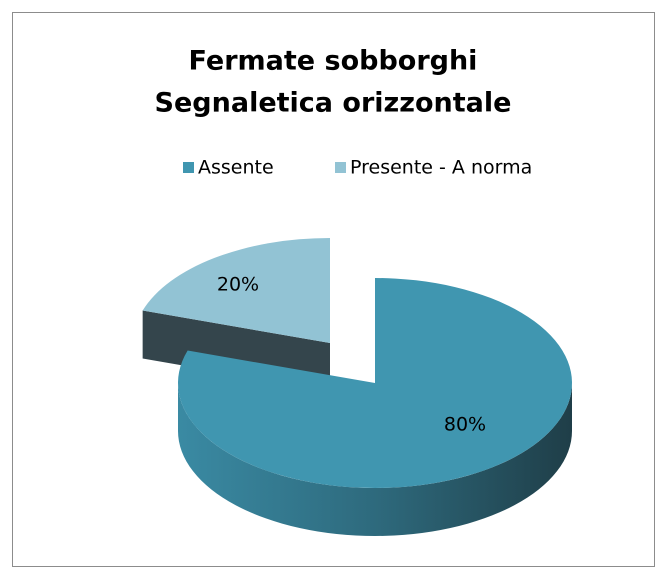  I want to click on pie-slice, so click(236, 290).